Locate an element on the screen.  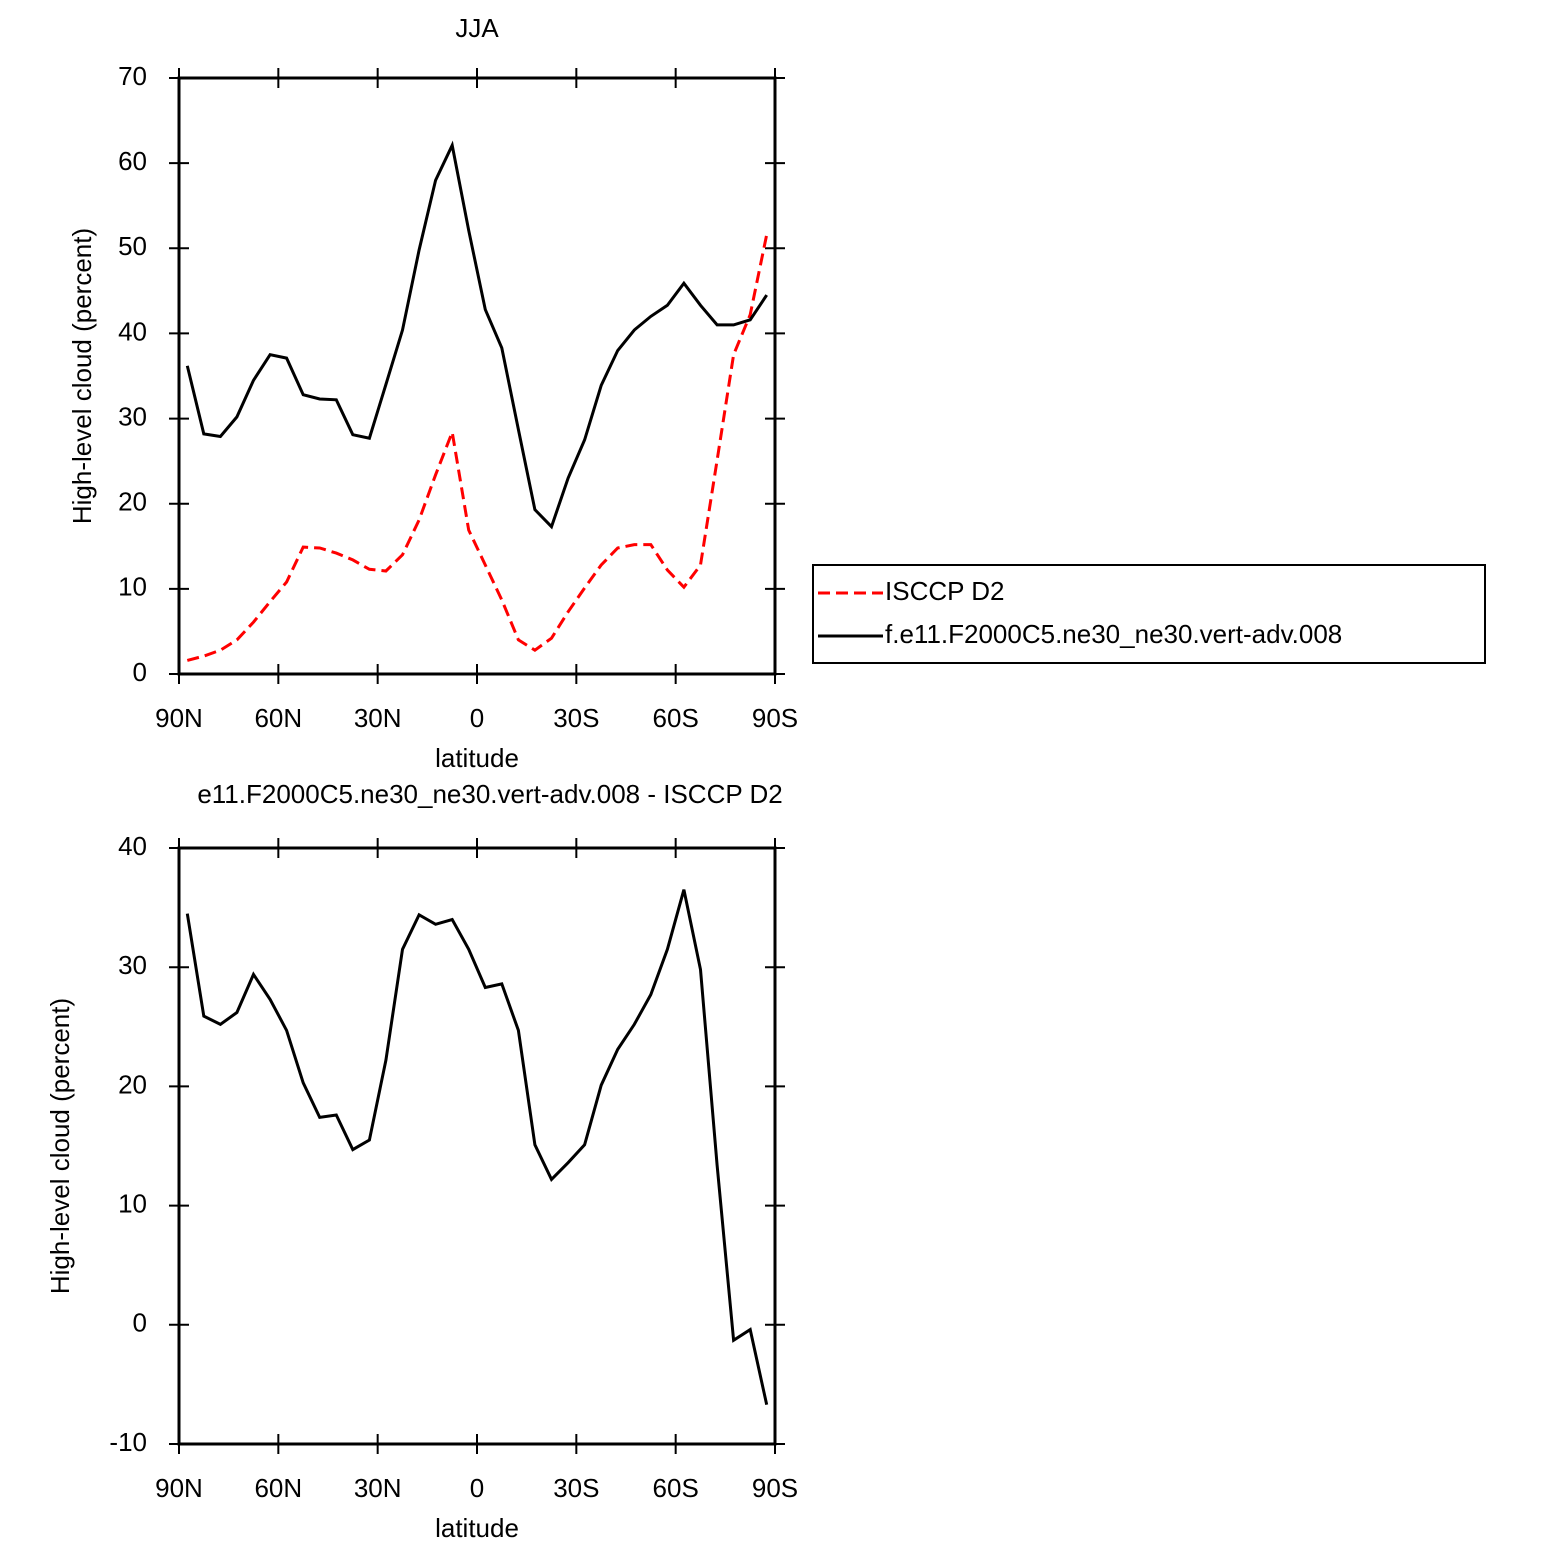
plot-frame is located at coordinates (477, 1146).